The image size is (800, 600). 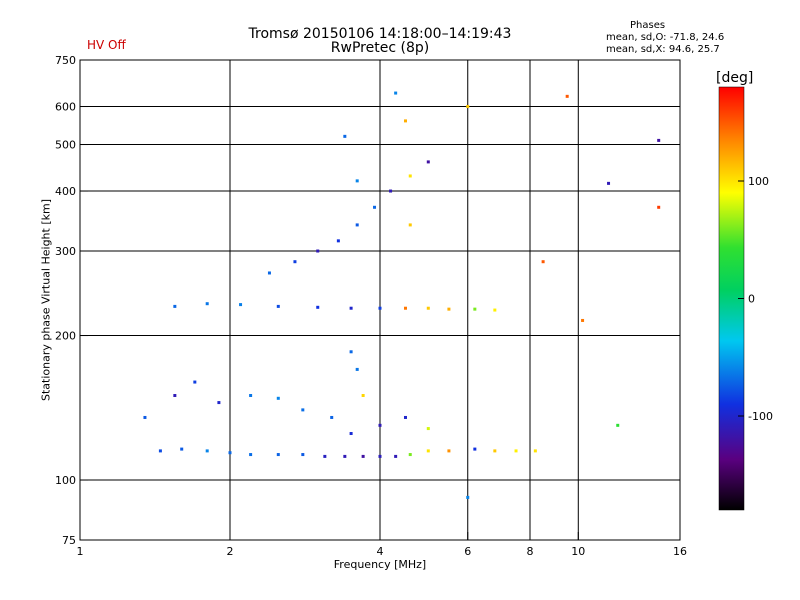 I want to click on y-axis-label: Stationary phase Virtual Height [km], so click(x=46, y=300).